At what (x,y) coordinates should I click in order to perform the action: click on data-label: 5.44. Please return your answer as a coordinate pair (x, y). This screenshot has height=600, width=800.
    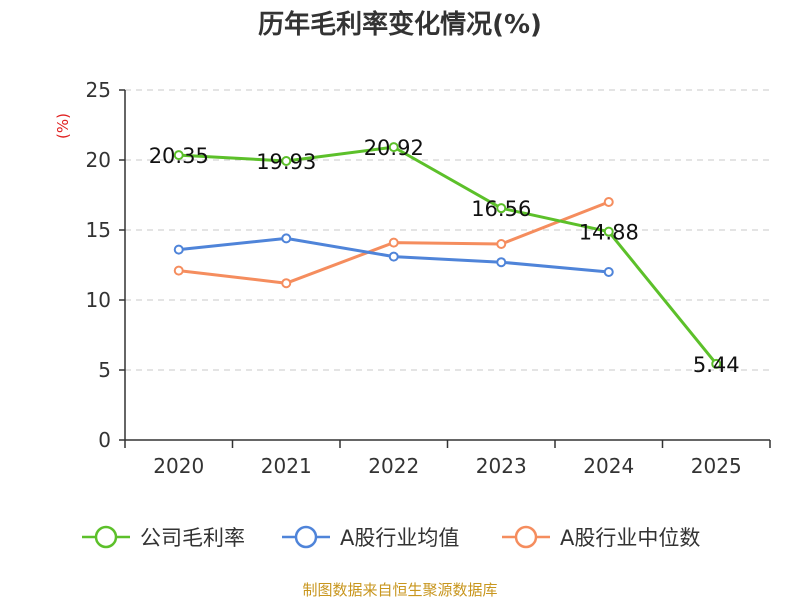
    Looking at the image, I should click on (716, 365).